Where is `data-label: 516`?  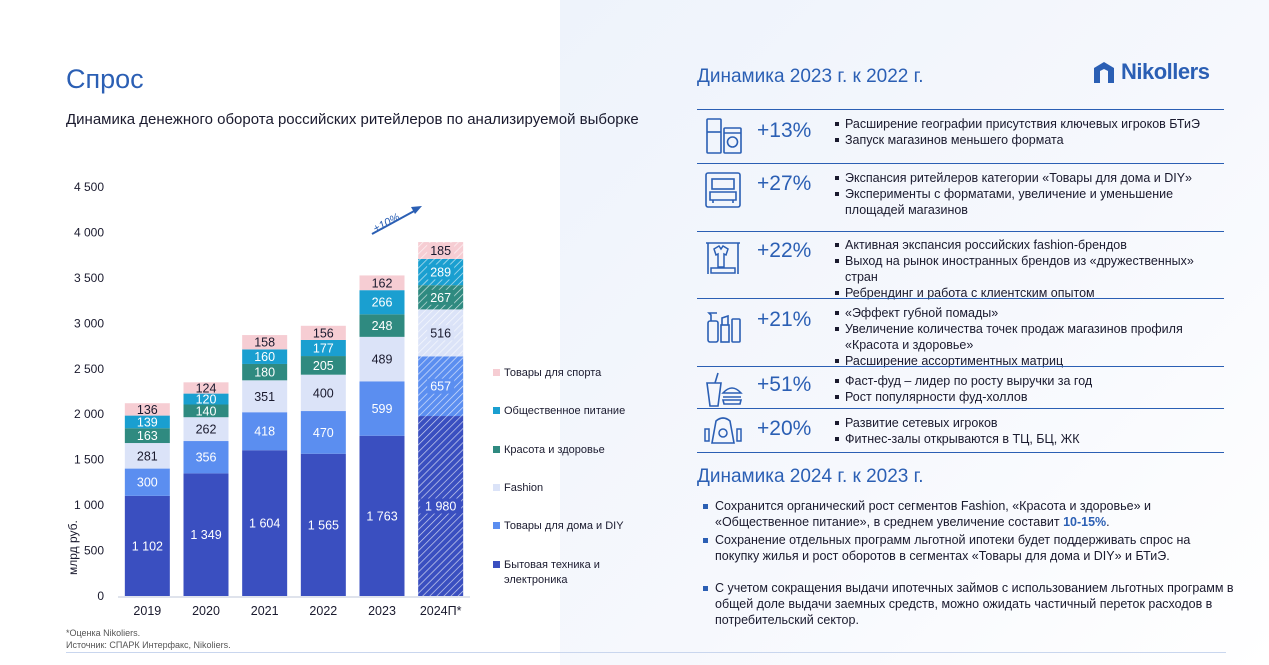 data-label: 516 is located at coordinates (440, 333).